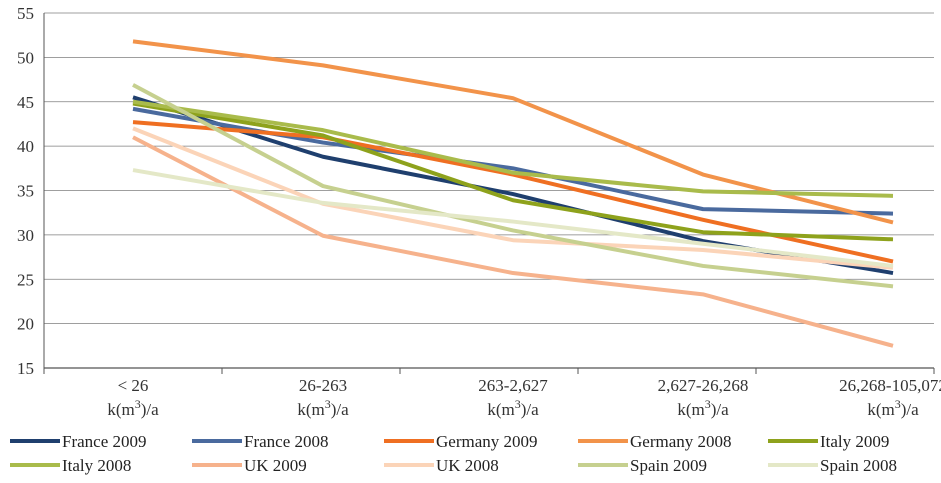  I want to click on legend-item: Germany 2008, so click(655, 441).